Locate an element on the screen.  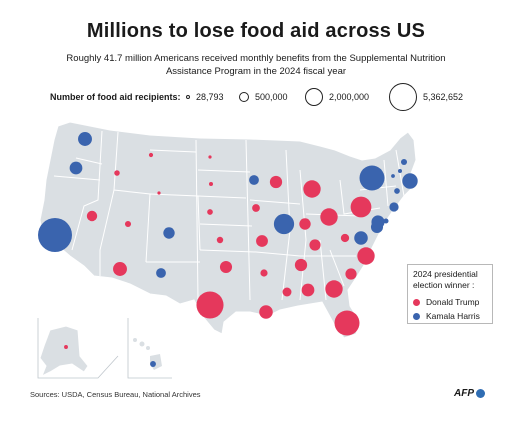
color-legend-label: Kamala Harris is located at coordinates (453, 316).